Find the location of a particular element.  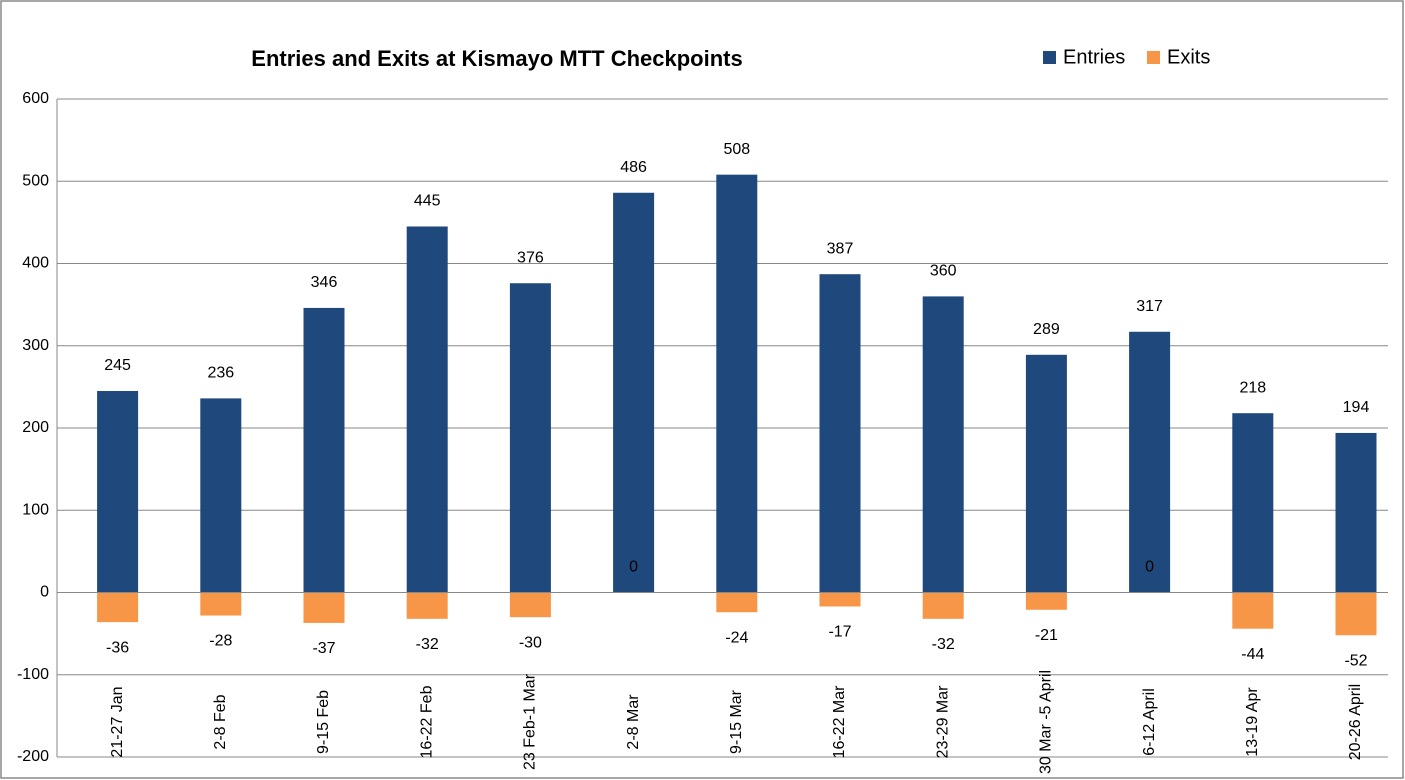

y-tick-label: 500 is located at coordinates (35, 180).